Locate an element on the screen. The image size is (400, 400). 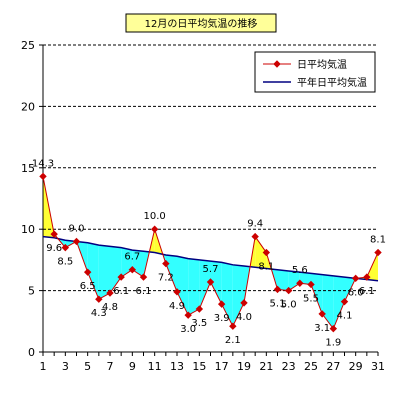
legend-daily-label: 日平均気温 is located at coordinates (322, 64).